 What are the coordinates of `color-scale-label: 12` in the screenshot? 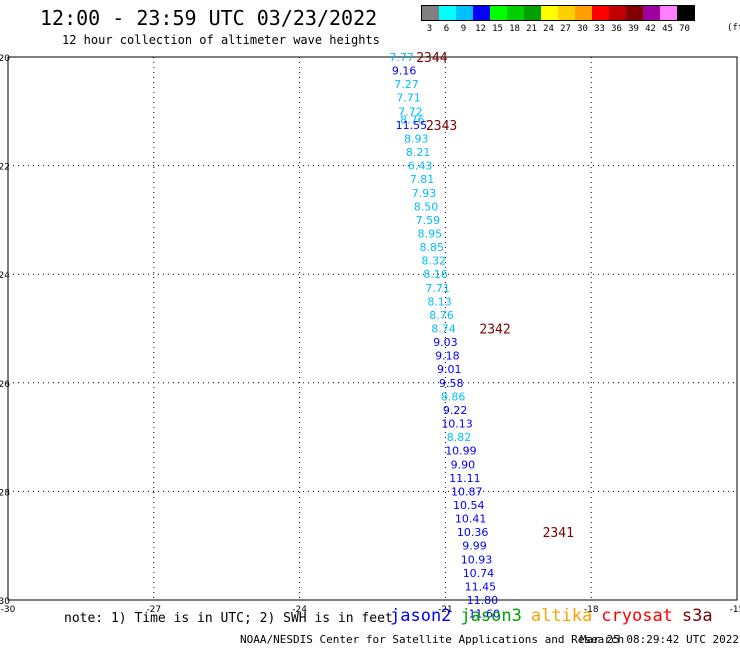 It's located at (480, 29).